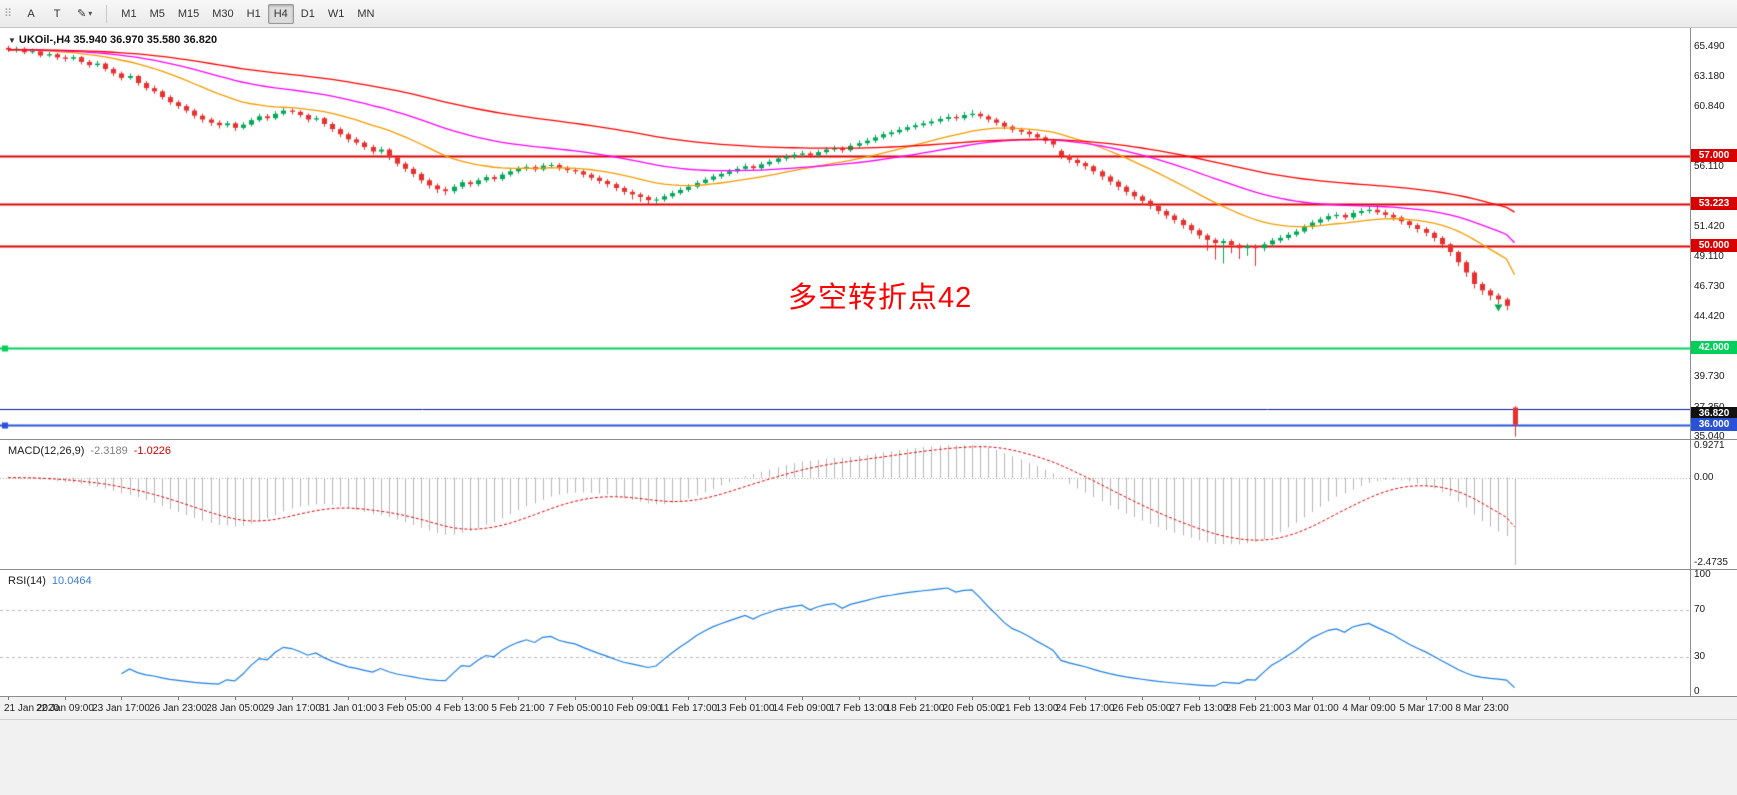 The height and width of the screenshot is (795, 1737). Describe the element at coordinates (109, 451) in the screenshot. I see `macd-main-value: -2.3189` at that location.